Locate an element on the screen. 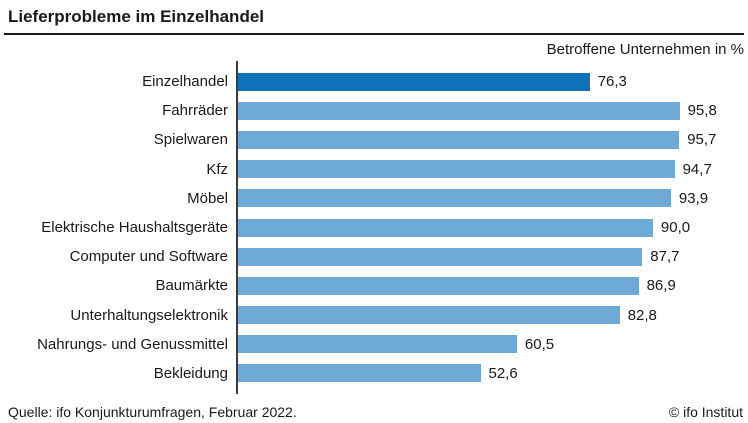  category-label: Fahrräder is located at coordinates (195, 111).